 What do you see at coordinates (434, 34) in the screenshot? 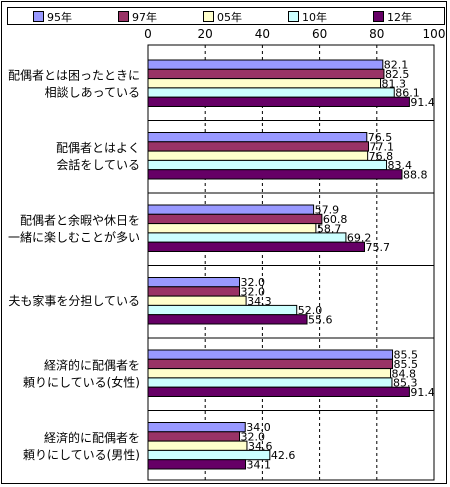
I see `x-tick-label: 100` at bounding box center [434, 34].